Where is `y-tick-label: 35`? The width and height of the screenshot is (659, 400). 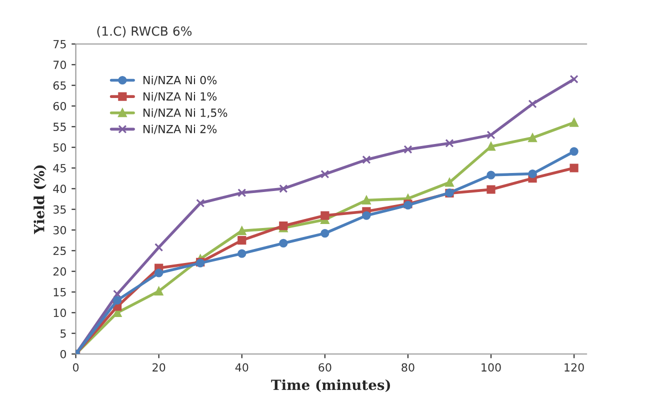 y-tick-label: 35 is located at coordinates (59, 209).